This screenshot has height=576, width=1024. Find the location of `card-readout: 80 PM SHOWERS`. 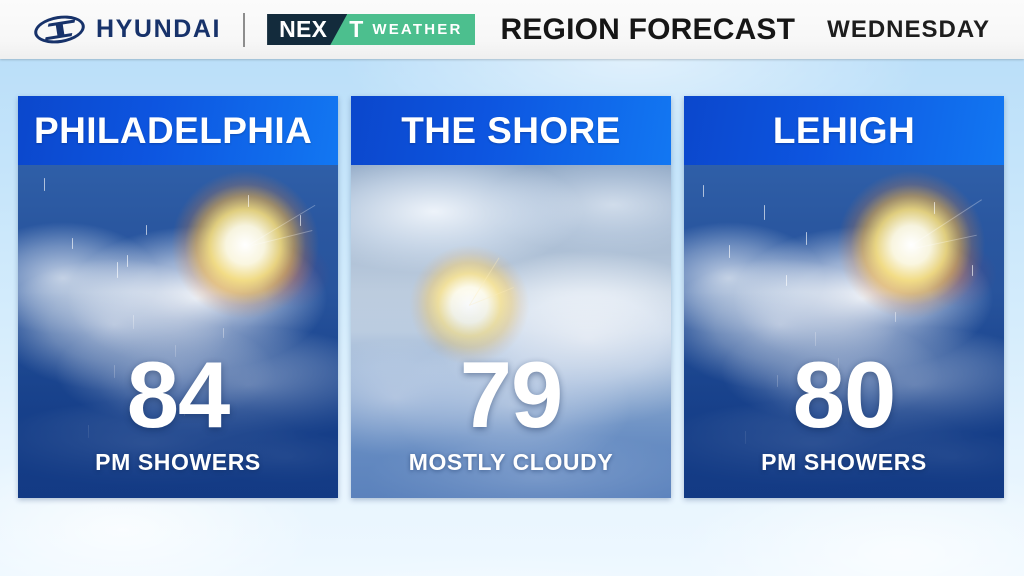

card-readout: 80 PM SHOWERS is located at coordinates (844, 408).